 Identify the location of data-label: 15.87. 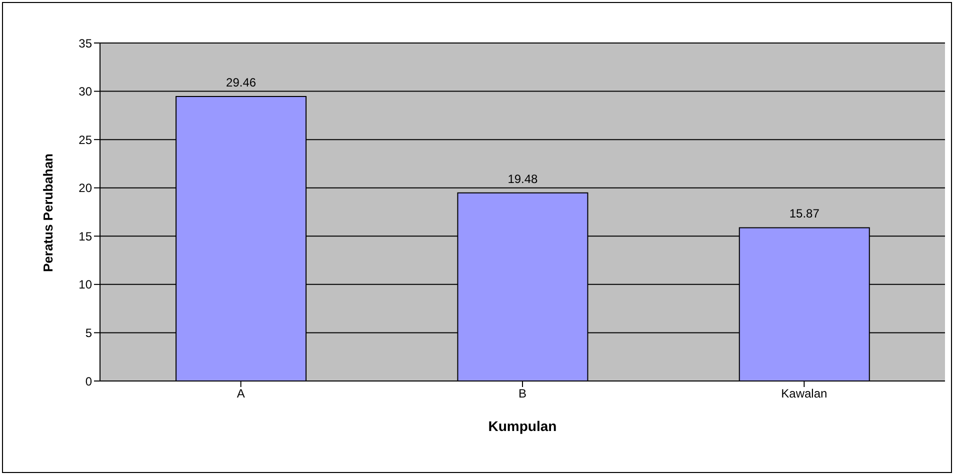
(804, 213).